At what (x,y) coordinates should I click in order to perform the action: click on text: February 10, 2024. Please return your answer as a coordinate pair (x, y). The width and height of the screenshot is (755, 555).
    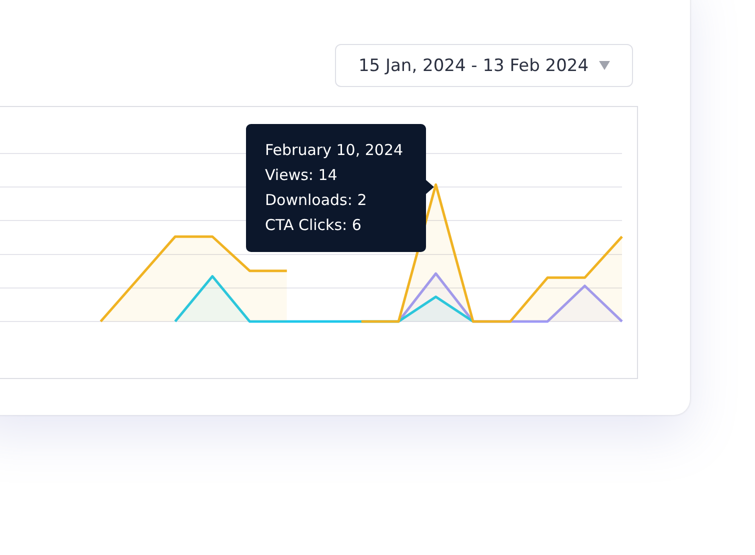
    Looking at the image, I should click on (334, 150).